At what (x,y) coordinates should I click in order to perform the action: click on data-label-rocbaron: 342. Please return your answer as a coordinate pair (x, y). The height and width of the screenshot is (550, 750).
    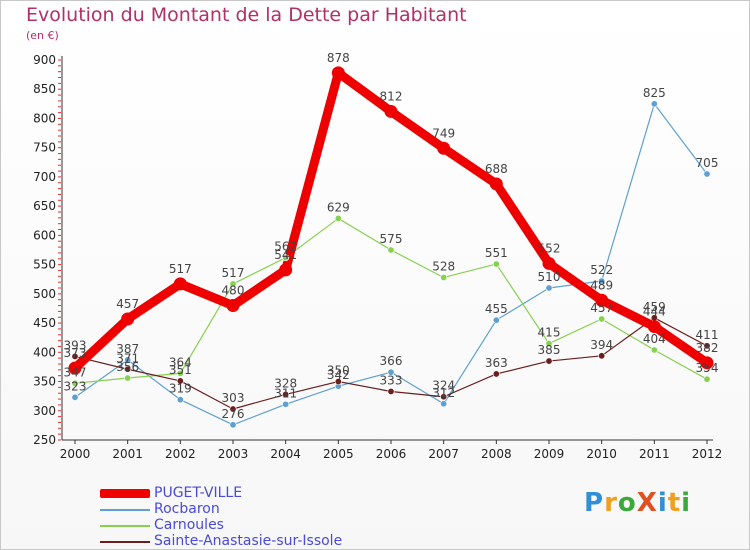
    Looking at the image, I should click on (338, 375).